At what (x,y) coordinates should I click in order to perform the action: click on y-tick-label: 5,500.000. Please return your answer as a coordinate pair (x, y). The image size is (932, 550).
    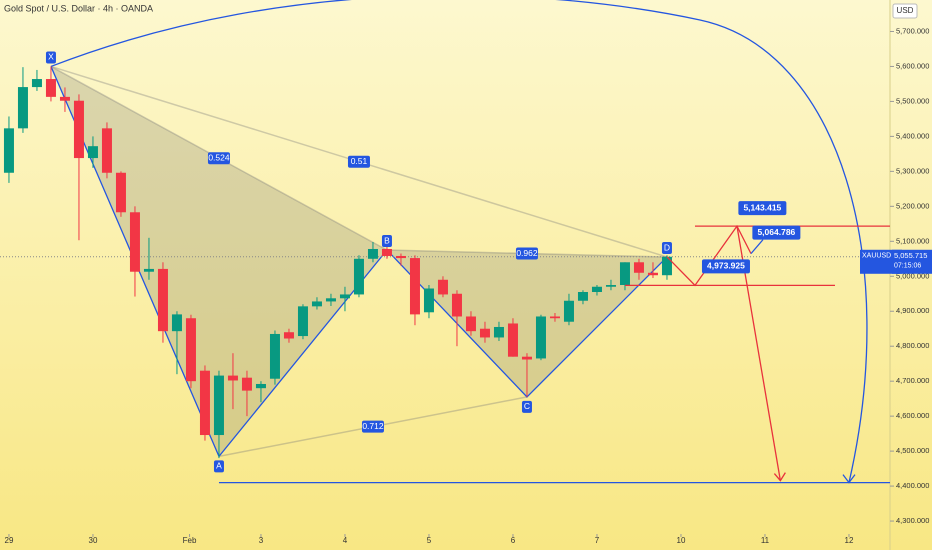
    Looking at the image, I should click on (912, 100).